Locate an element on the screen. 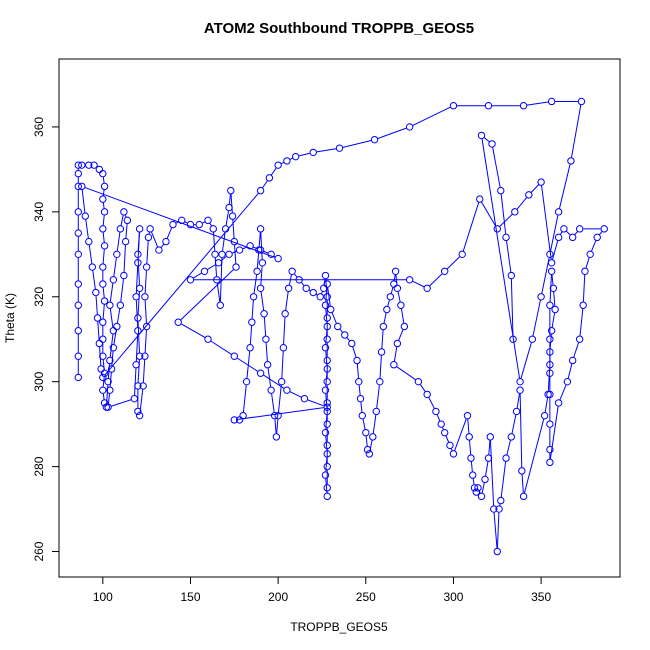 This screenshot has height=650, width=650. y-tick-label: 260 is located at coordinates (39, 551).